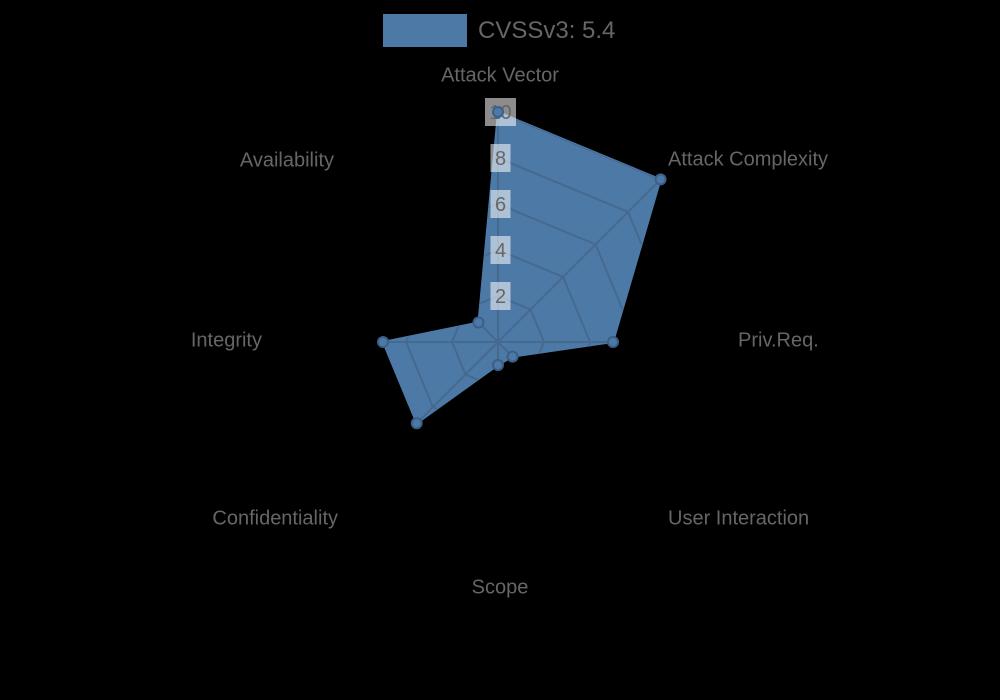 This screenshot has width=1000, height=700. I want to click on legend: CVSSv3: 5.4, so click(499, 30).